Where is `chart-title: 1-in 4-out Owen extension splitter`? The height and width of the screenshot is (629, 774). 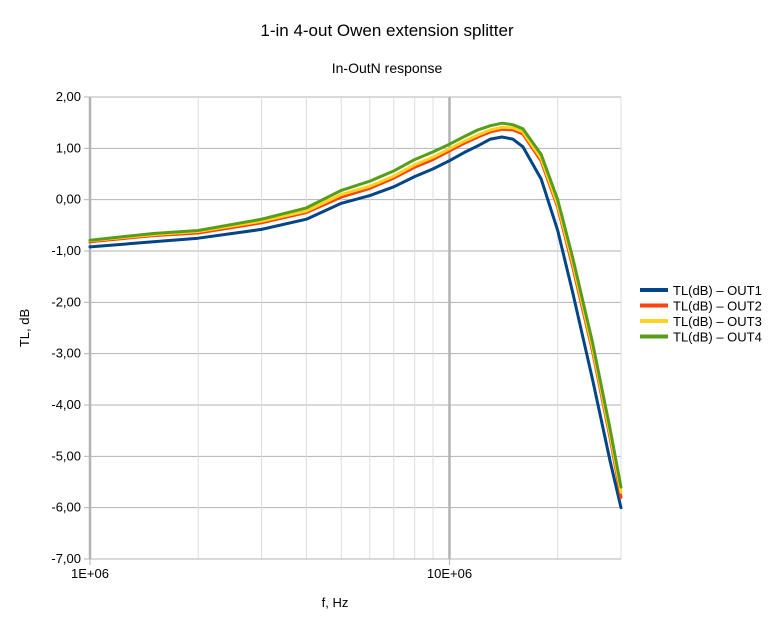 chart-title: 1-in 4-out Owen extension splitter is located at coordinates (387, 30).